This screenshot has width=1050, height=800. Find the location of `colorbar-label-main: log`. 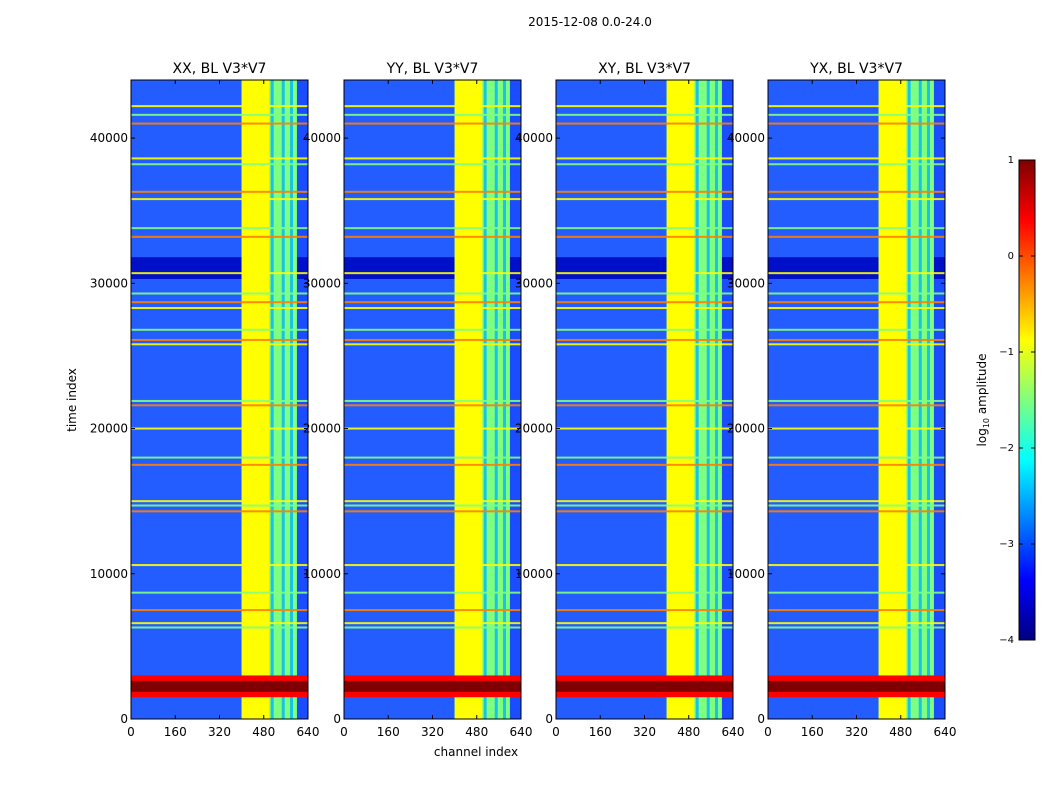

colorbar-label-main: log is located at coordinates (982, 437).